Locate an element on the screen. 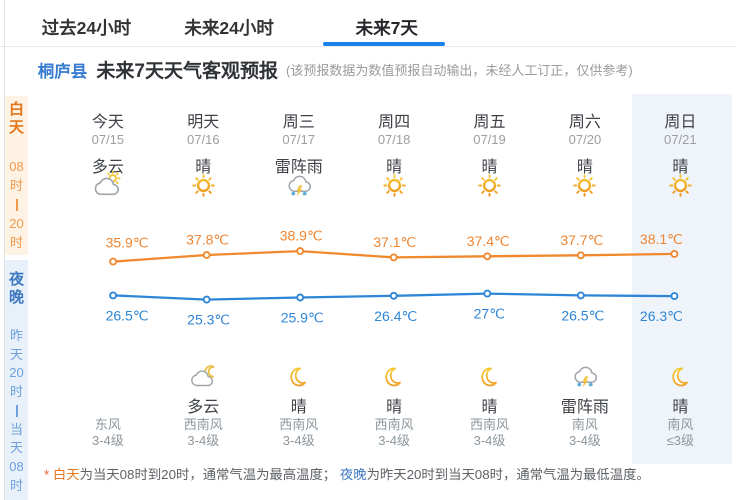 The height and width of the screenshot is (500, 736). svg-text: 25.3℃ is located at coordinates (208, 320).